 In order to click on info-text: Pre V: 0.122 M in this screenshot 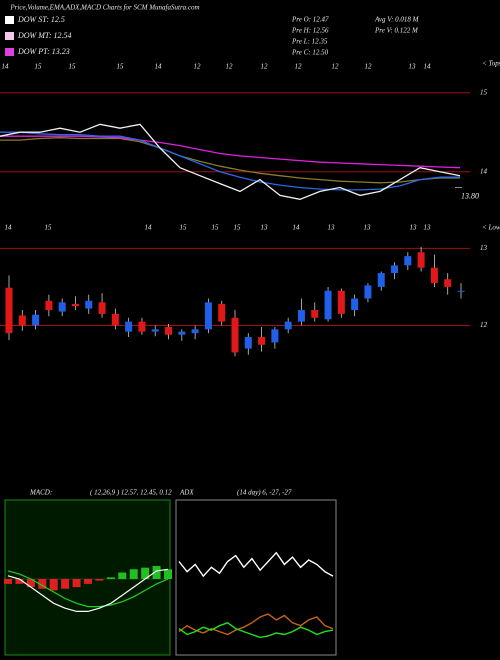, I will do `click(396, 31)`.